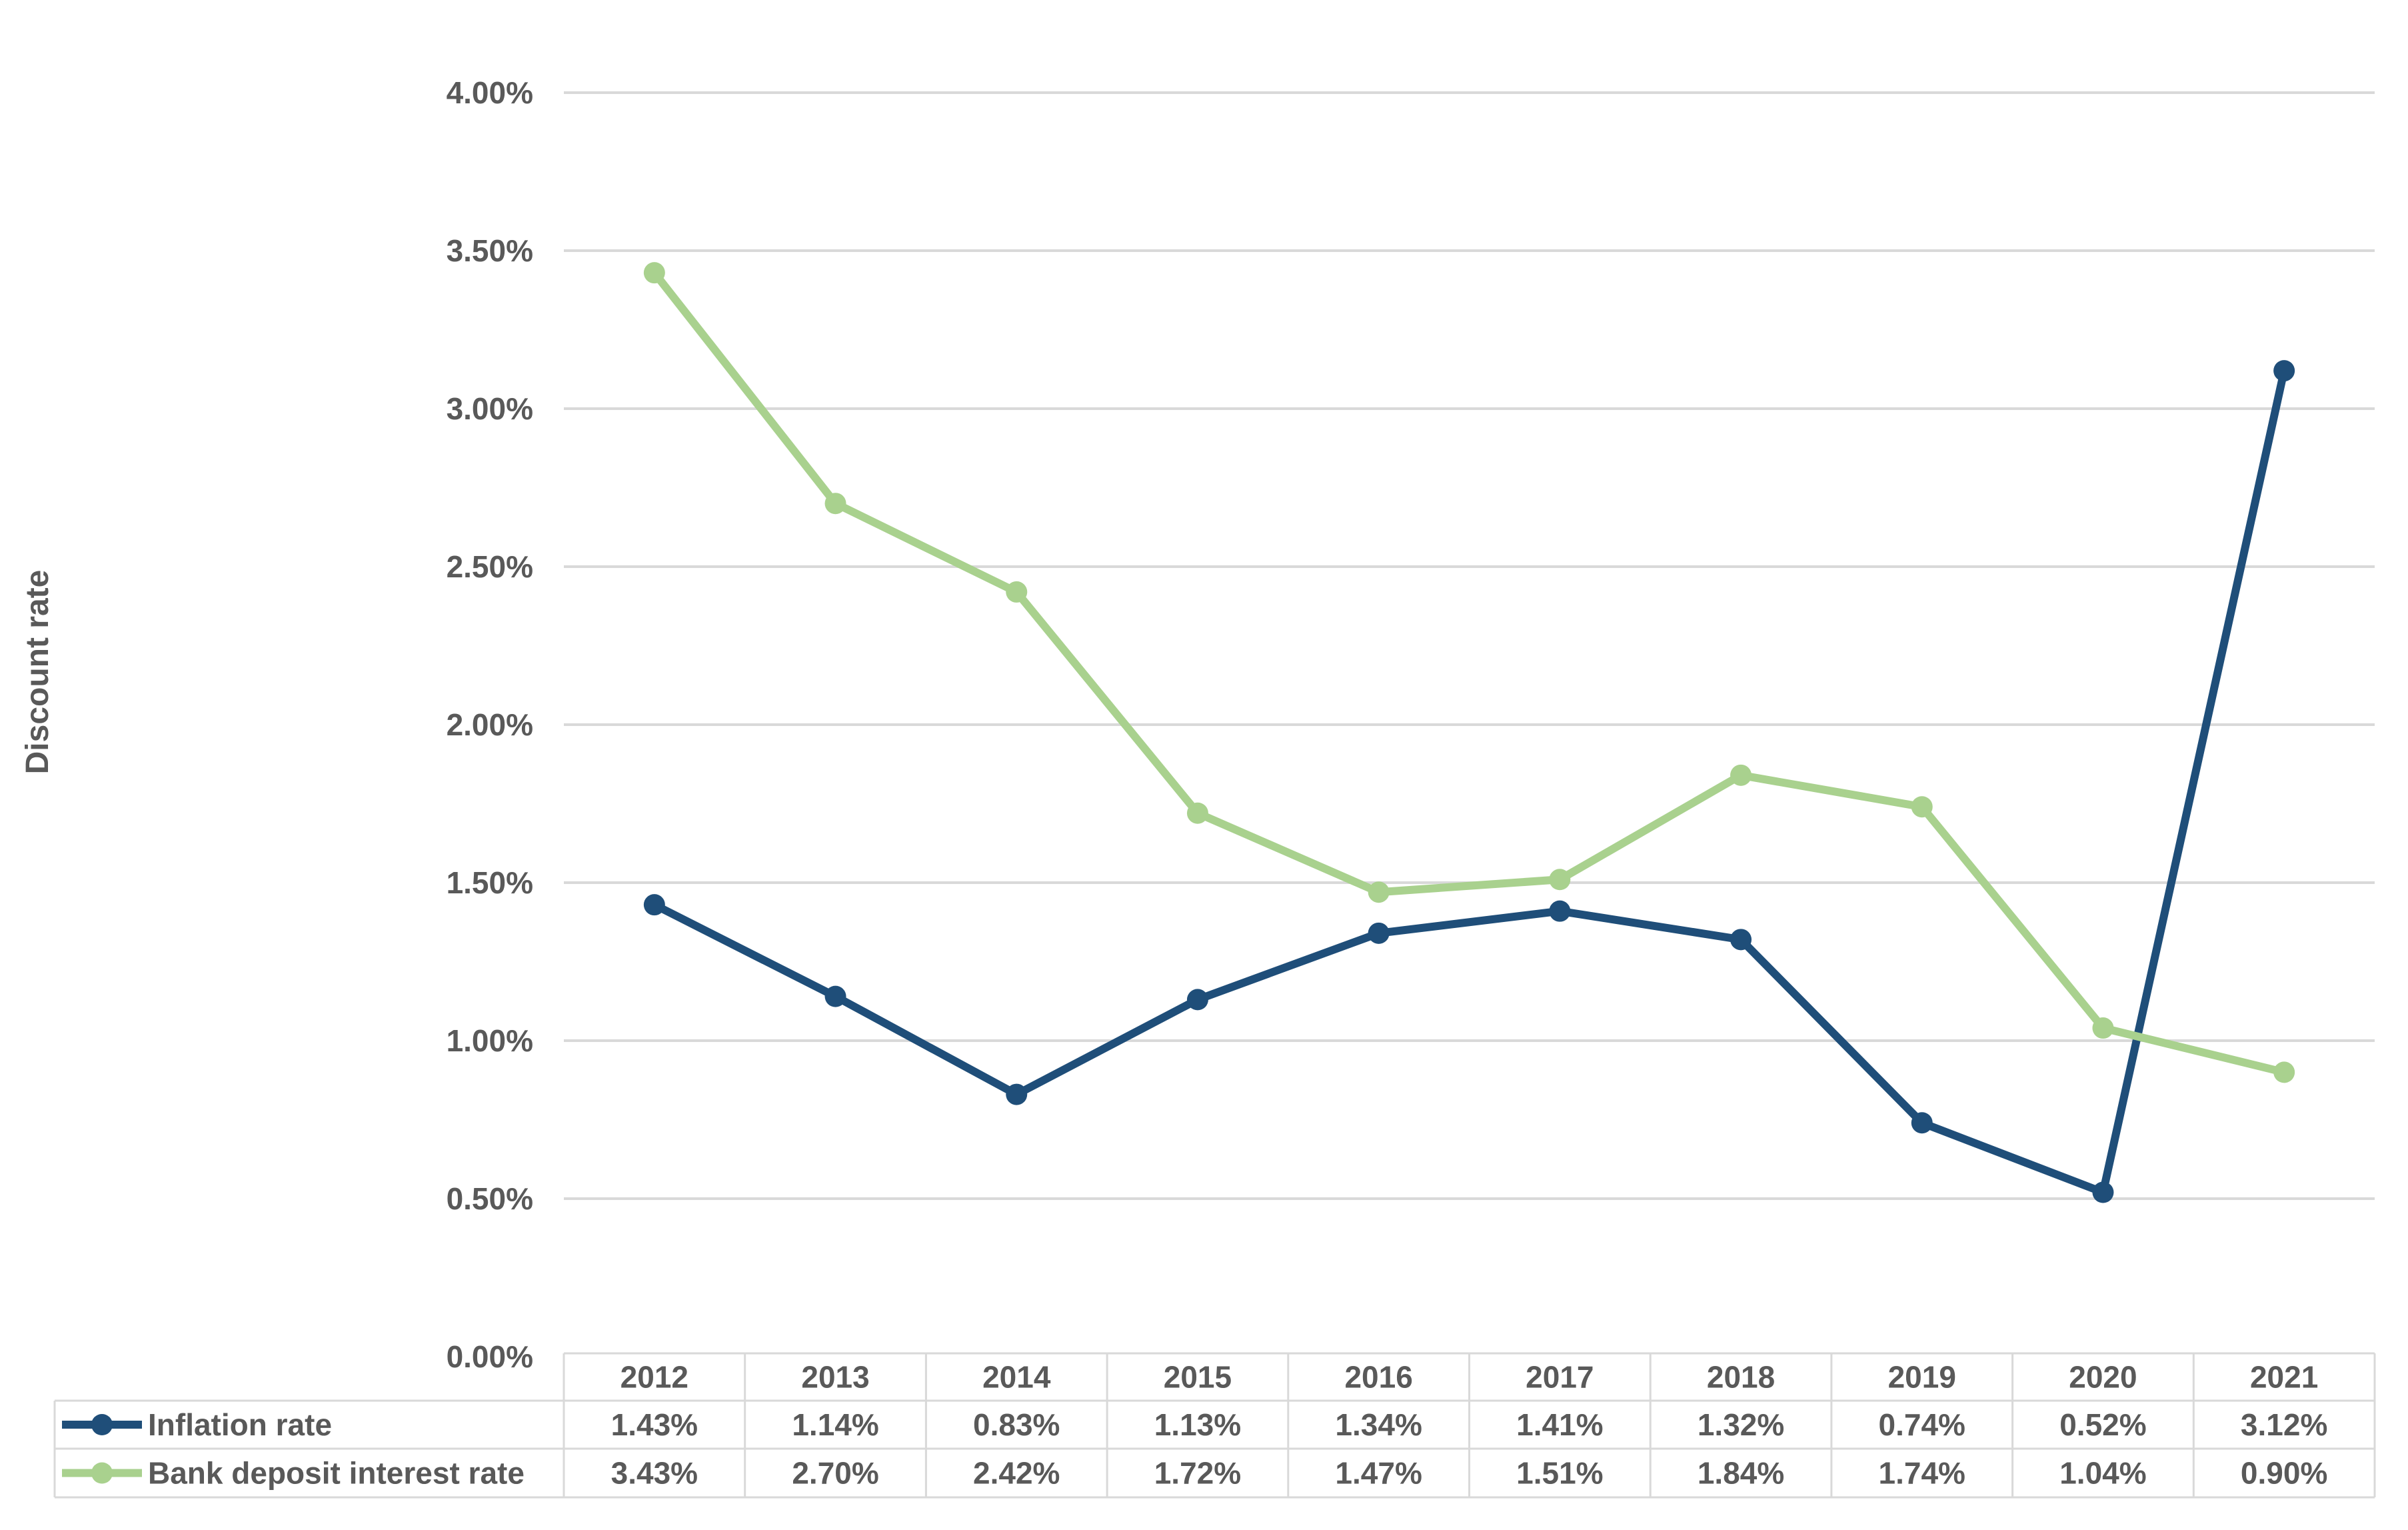 The image size is (2408, 1530). Describe the element at coordinates (490, 408) in the screenshot. I see `y-axis-tick-label: 3.00%` at that location.